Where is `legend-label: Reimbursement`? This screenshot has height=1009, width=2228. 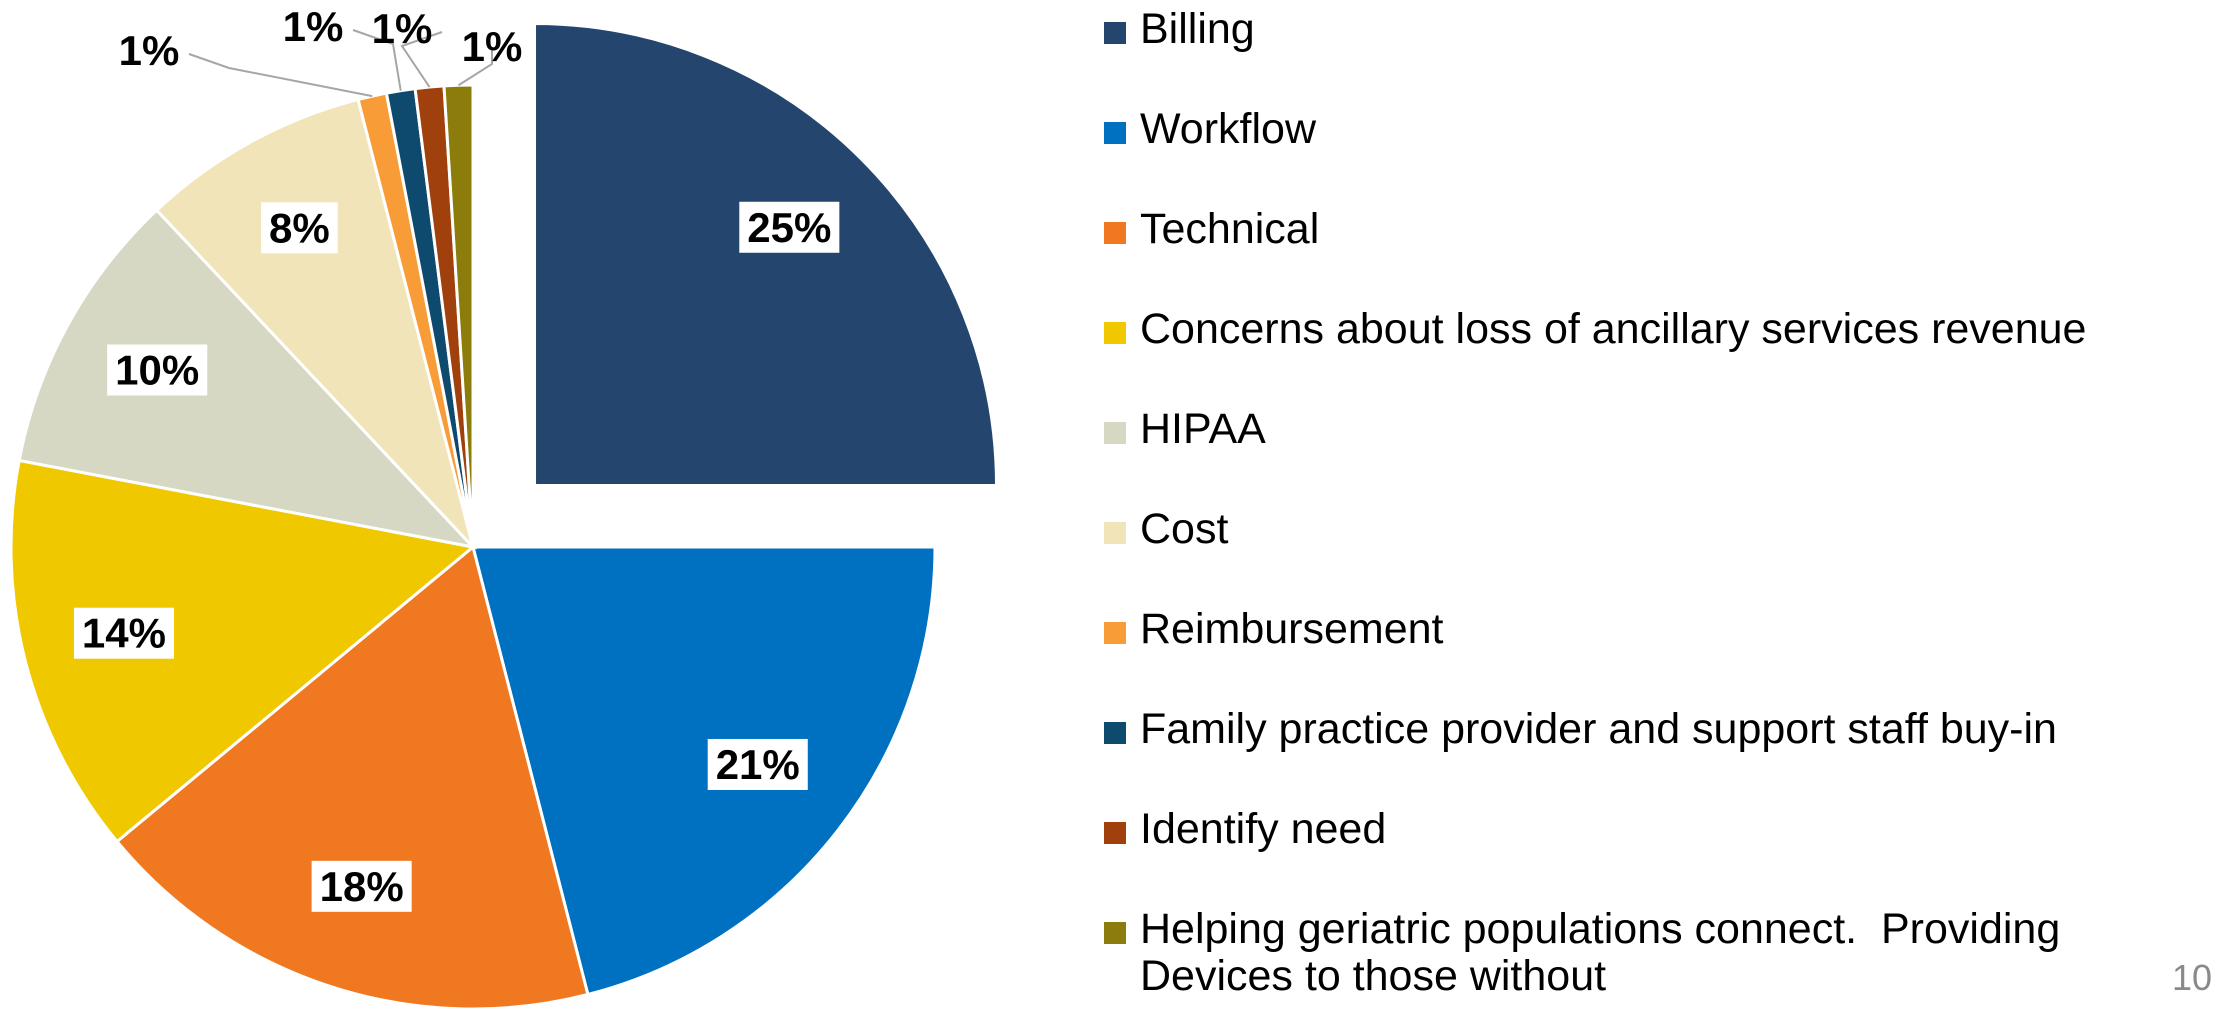
legend-label: Reimbursement is located at coordinates (1292, 629).